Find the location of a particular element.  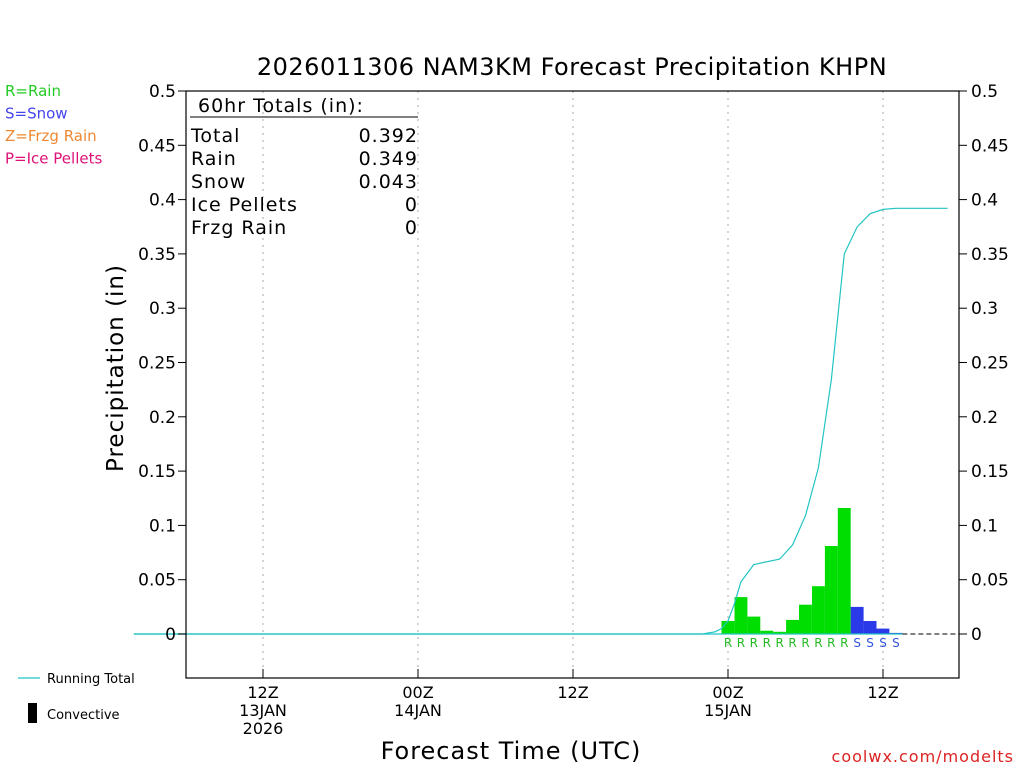

totals-label-2: Snow is located at coordinates (218, 182).